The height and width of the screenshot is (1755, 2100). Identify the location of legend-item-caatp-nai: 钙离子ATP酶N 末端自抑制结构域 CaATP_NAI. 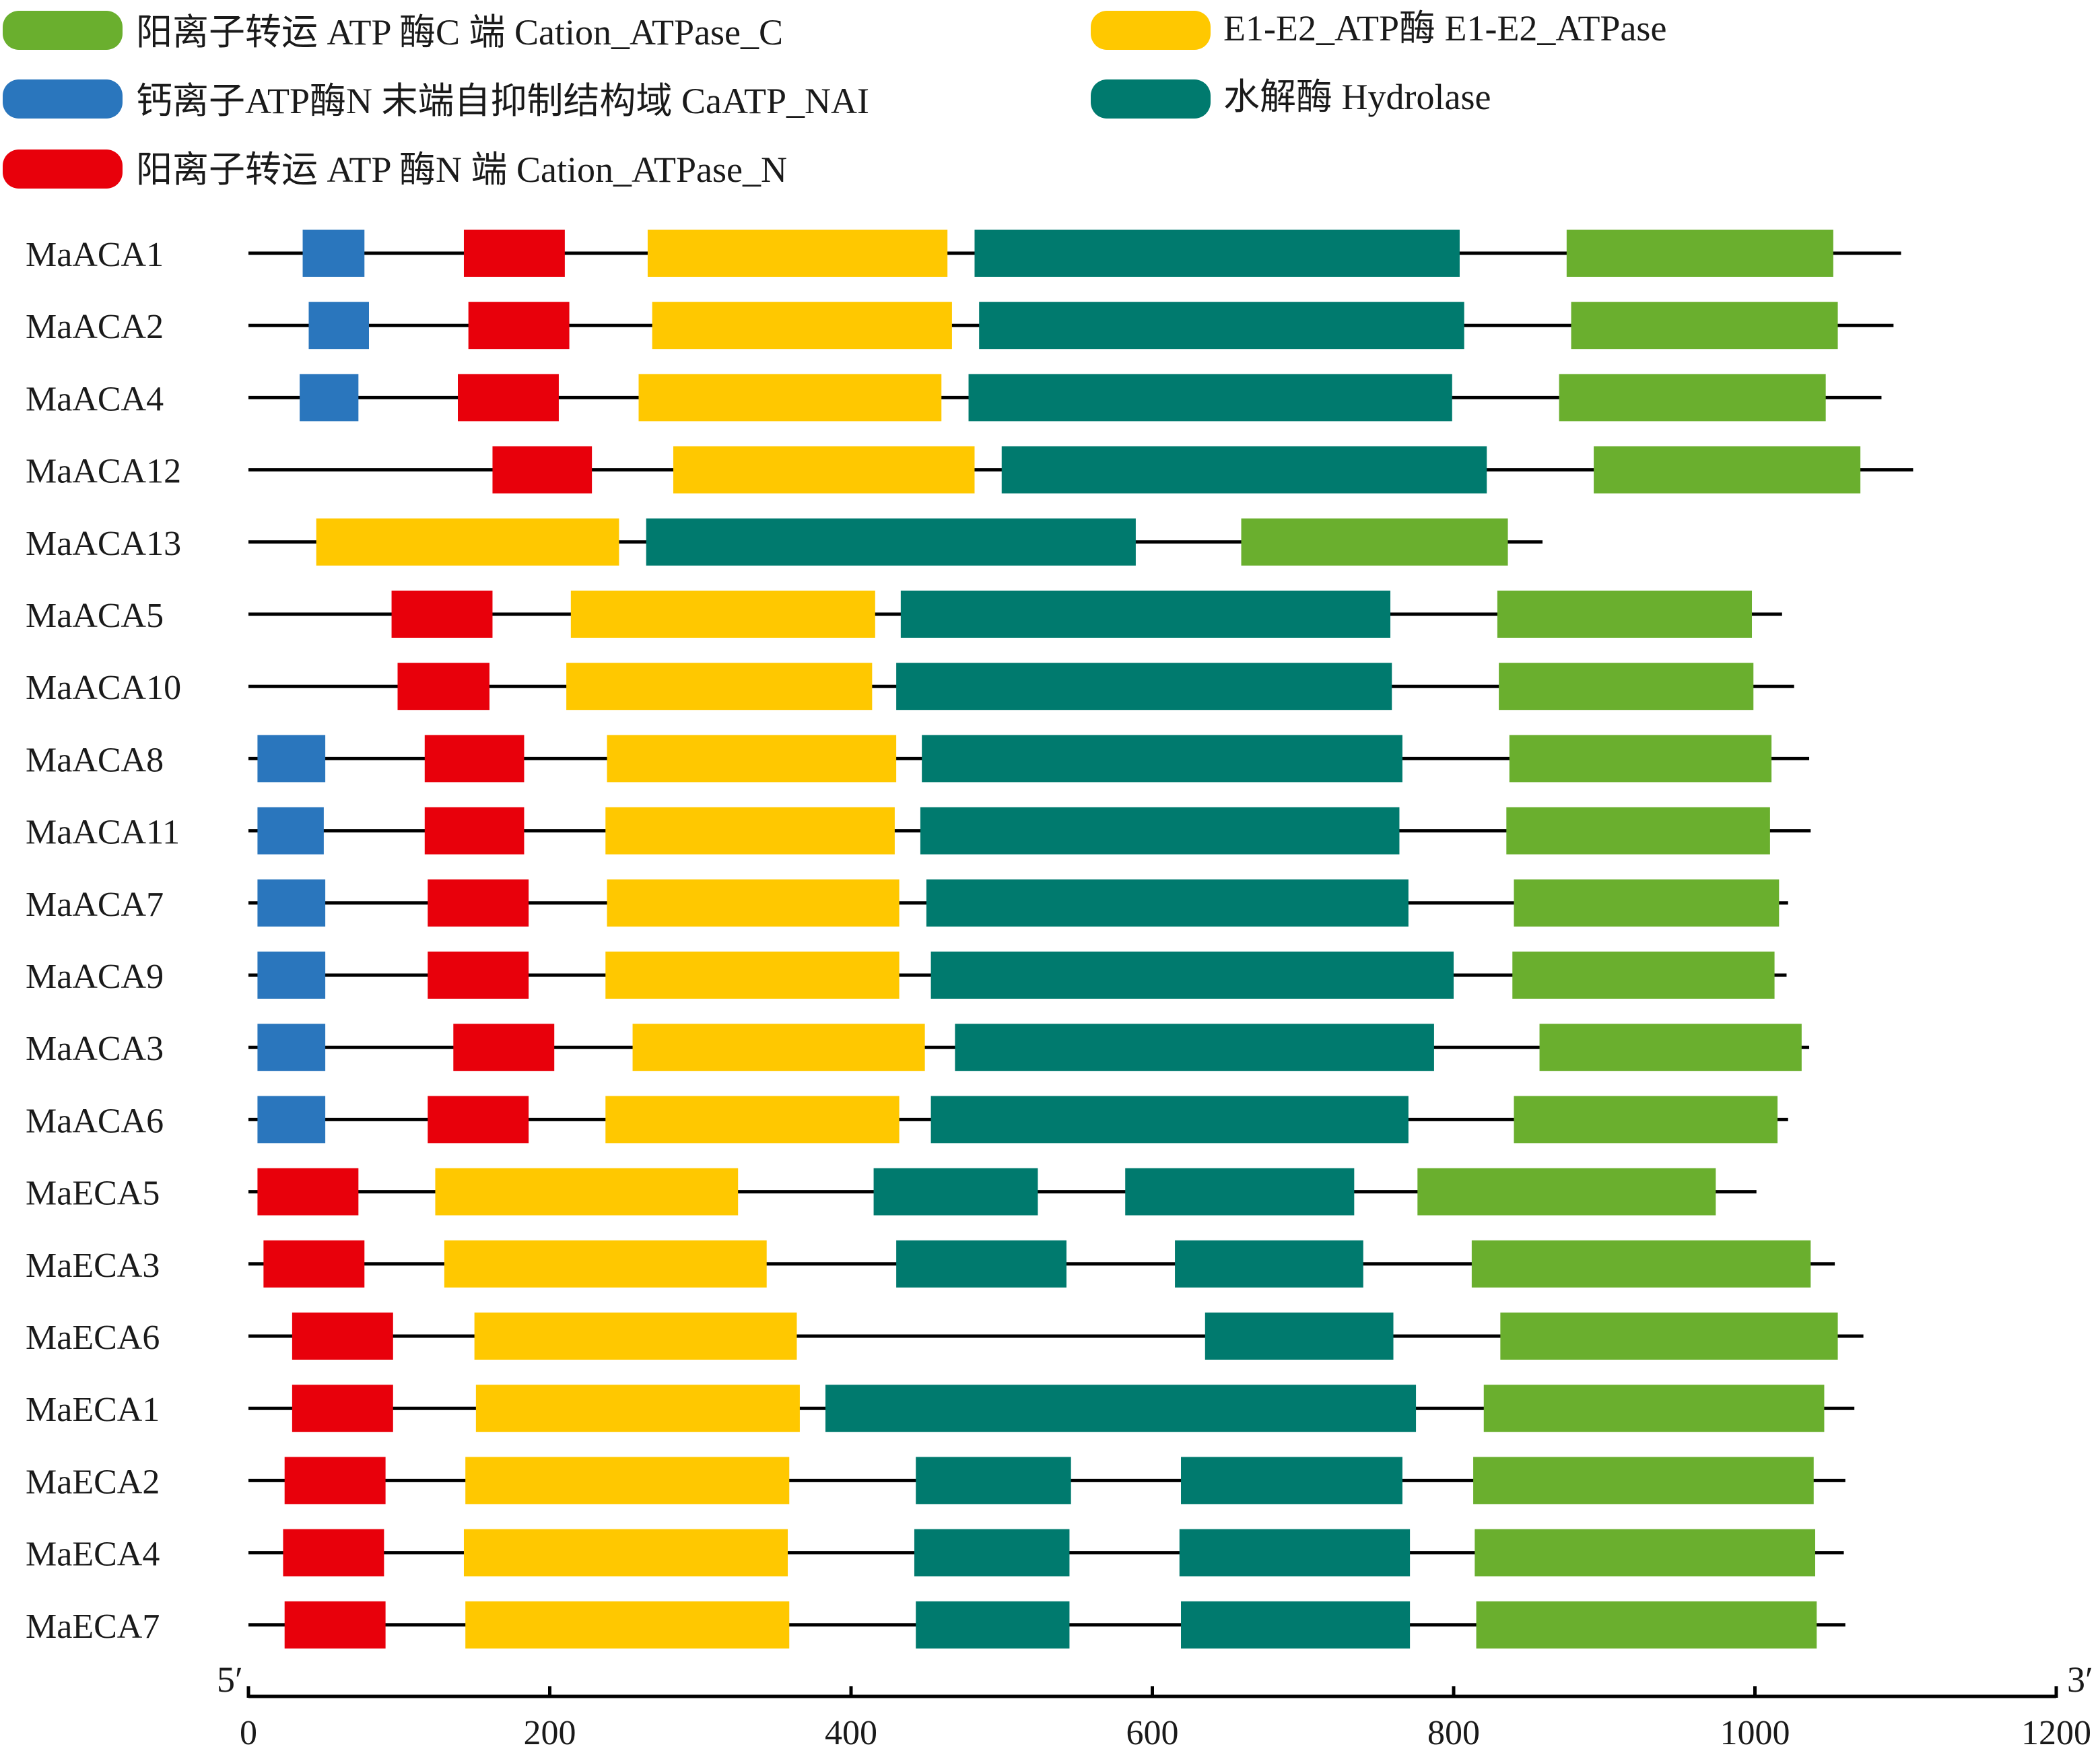
(436, 100).